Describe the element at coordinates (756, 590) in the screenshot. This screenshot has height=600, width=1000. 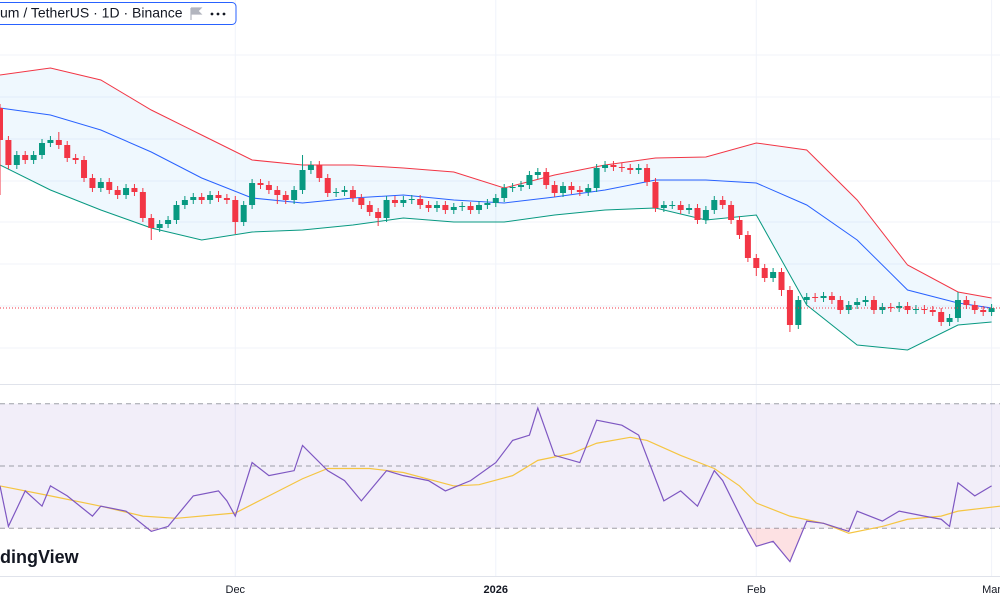
I see `x-tick-label: Feb` at that location.